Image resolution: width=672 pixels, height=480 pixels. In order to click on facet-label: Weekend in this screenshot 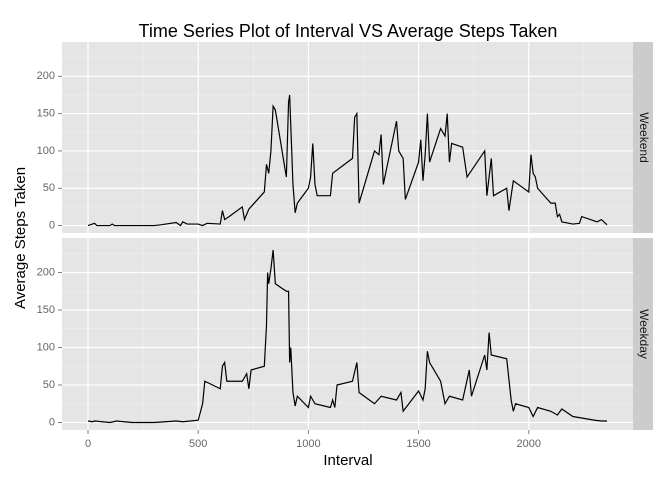, I will do `click(644, 137)`.